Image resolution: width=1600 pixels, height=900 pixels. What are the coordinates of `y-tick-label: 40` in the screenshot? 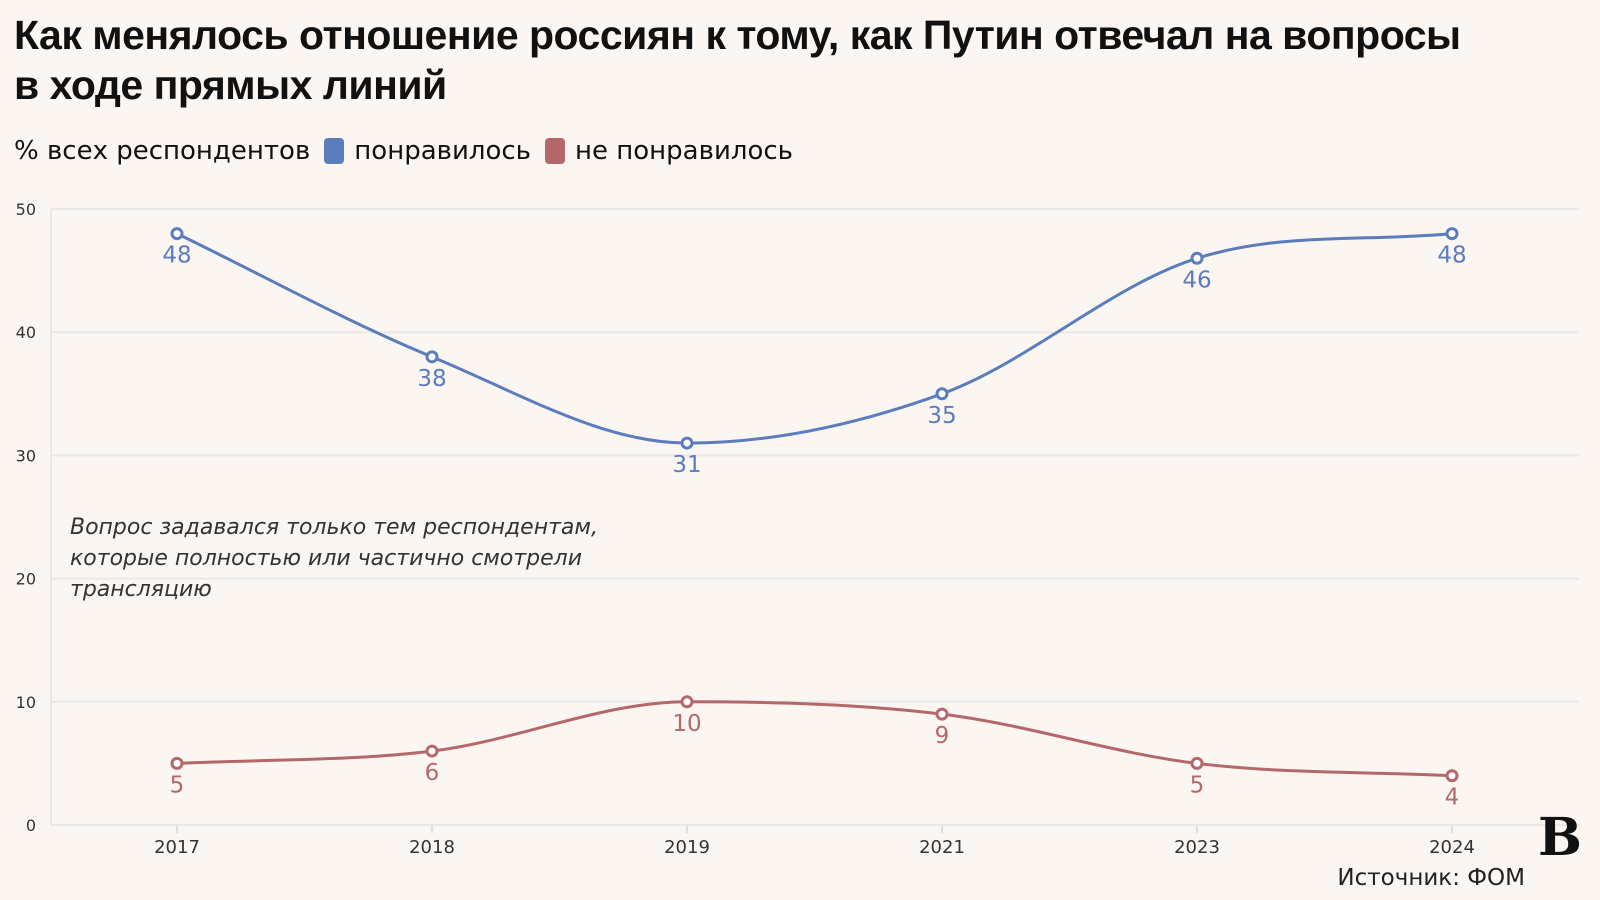 It's located at (26, 332).